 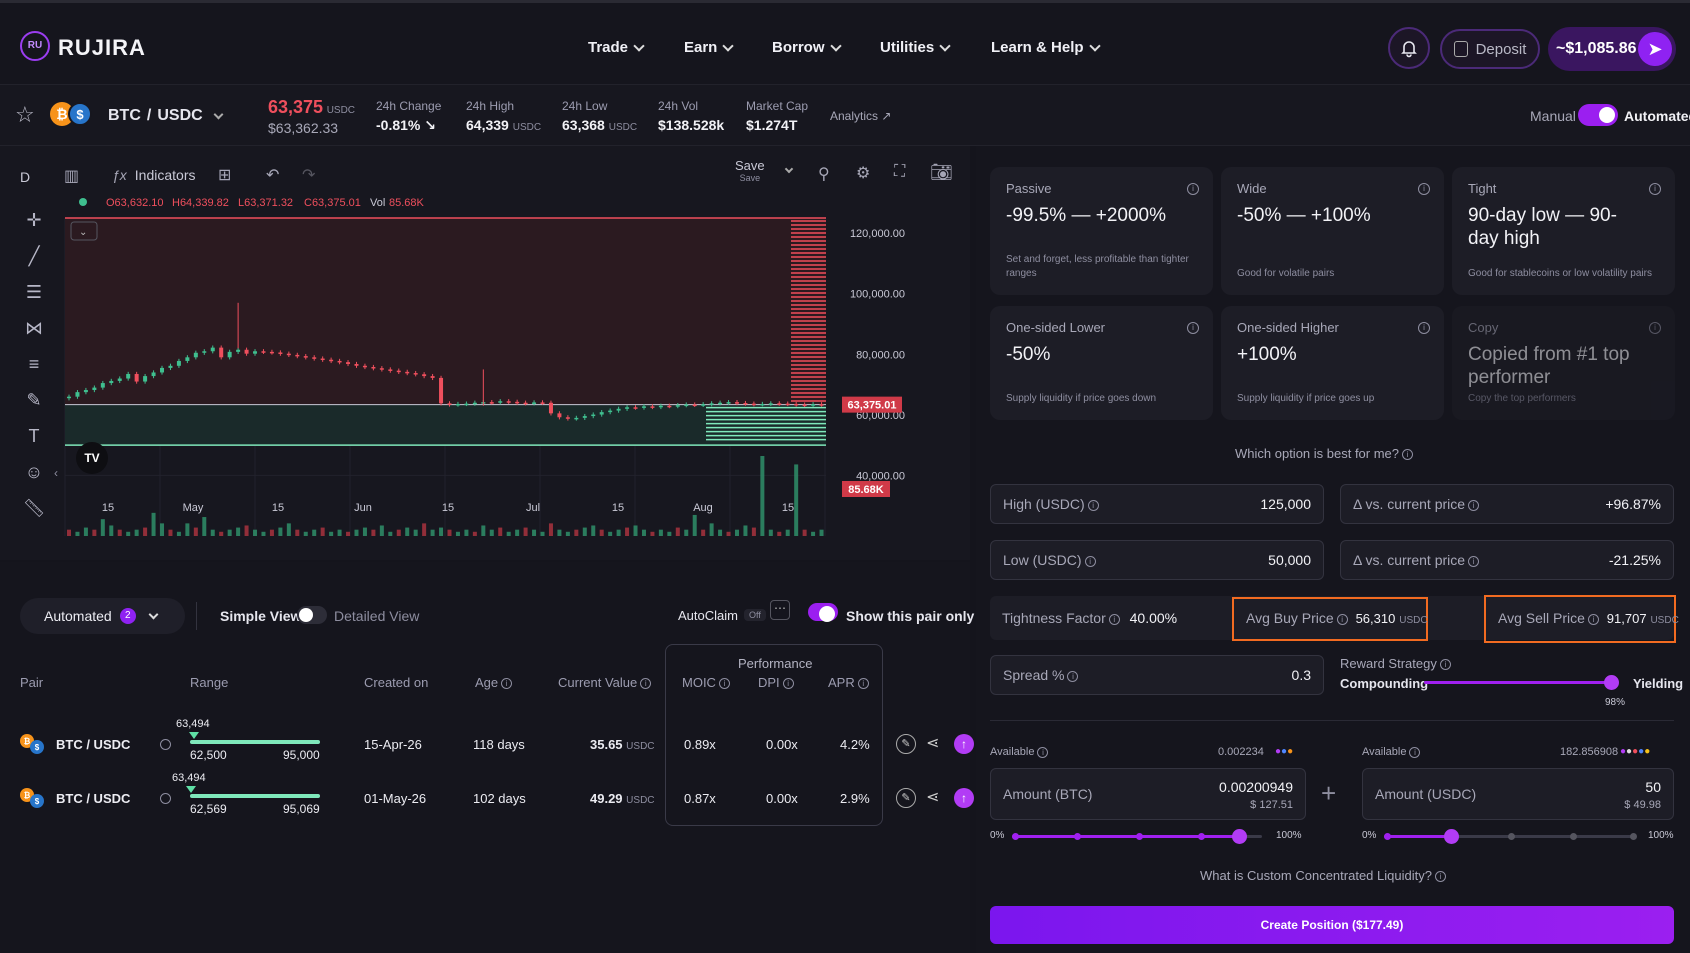 What do you see at coordinates (332, 203) in the screenshot?
I see `ohlc-value: C63,375.01` at bounding box center [332, 203].